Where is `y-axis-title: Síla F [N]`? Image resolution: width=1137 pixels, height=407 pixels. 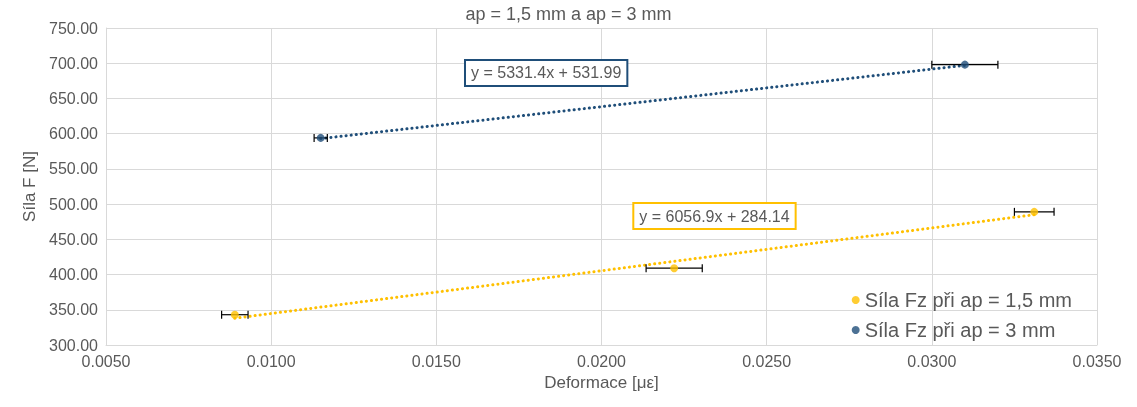 y-axis-title: Síla F [N] is located at coordinates (30, 186).